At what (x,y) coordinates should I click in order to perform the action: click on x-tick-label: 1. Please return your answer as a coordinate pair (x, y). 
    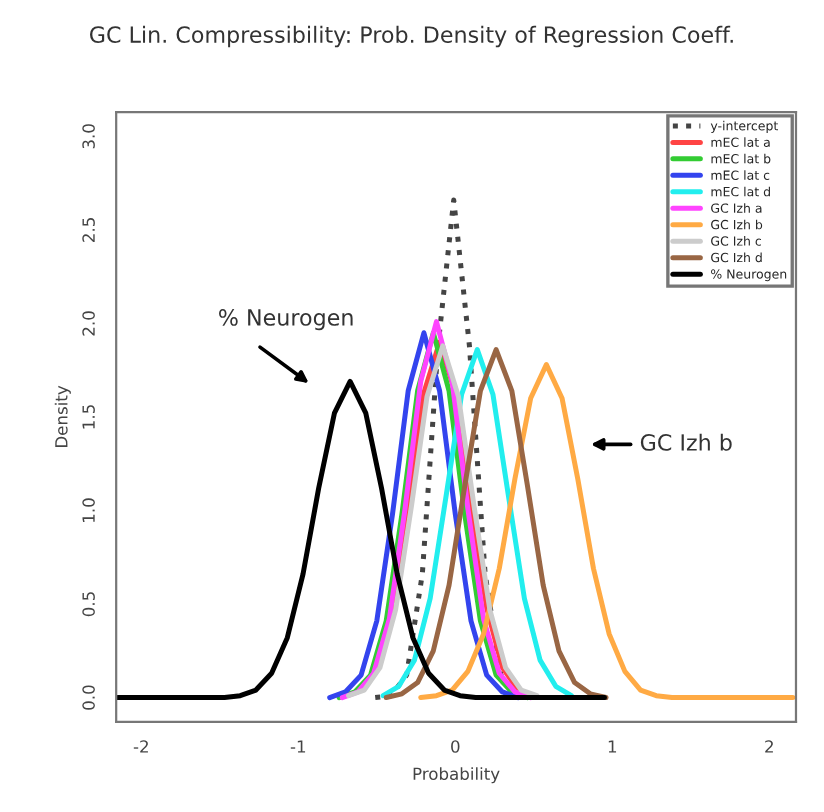
    Looking at the image, I should click on (612, 746).